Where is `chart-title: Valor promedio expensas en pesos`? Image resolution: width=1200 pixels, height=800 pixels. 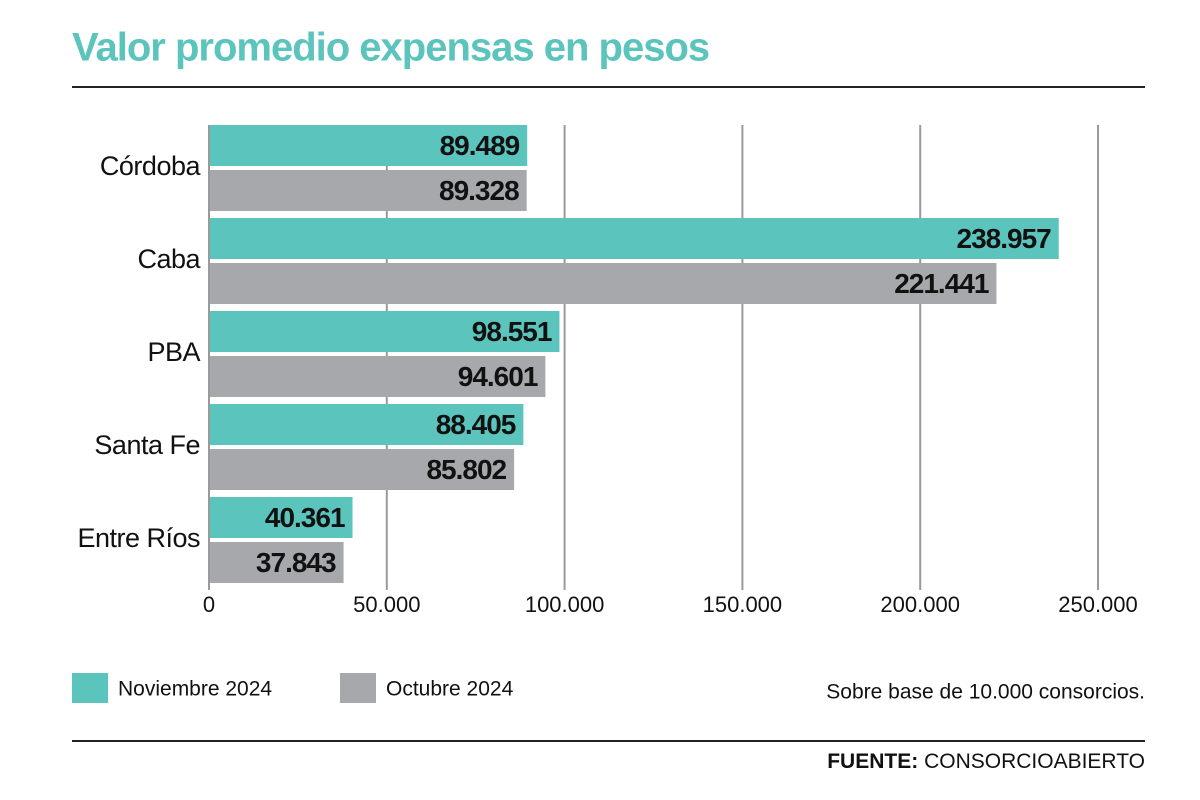 chart-title: Valor promedio expensas en pesos is located at coordinates (390, 48).